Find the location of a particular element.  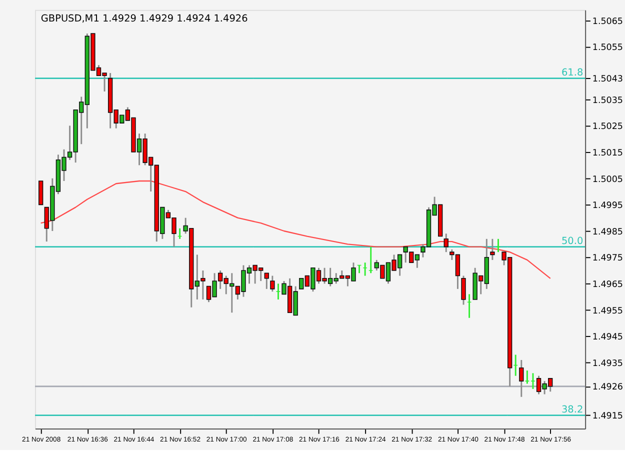

y-tick-label: 1.5015 is located at coordinates (608, 153).